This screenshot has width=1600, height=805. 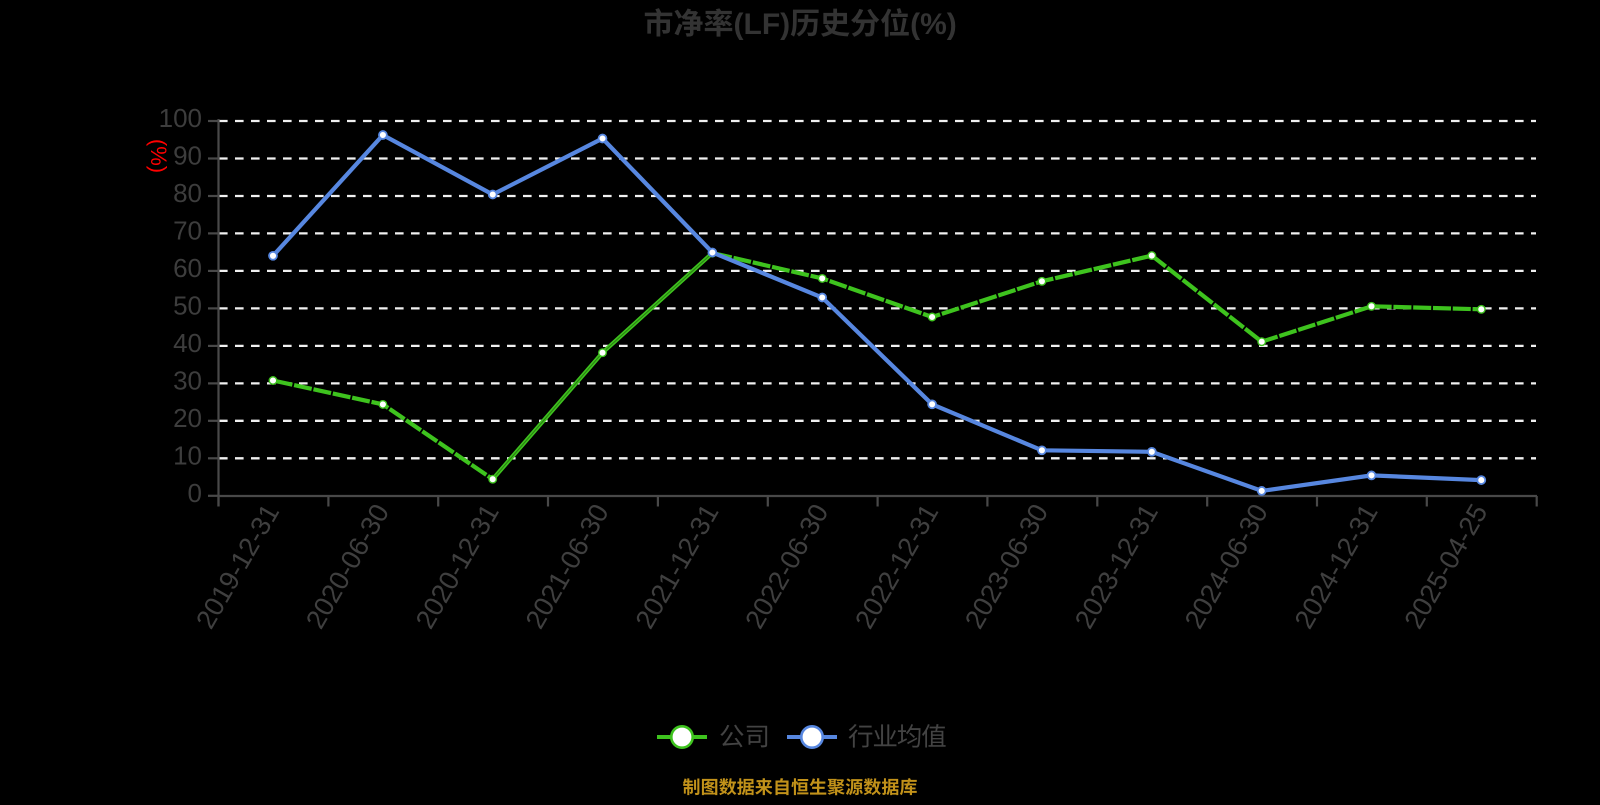 What do you see at coordinates (762, 24) in the screenshot?
I see `svg-text: (LF)` at bounding box center [762, 24].